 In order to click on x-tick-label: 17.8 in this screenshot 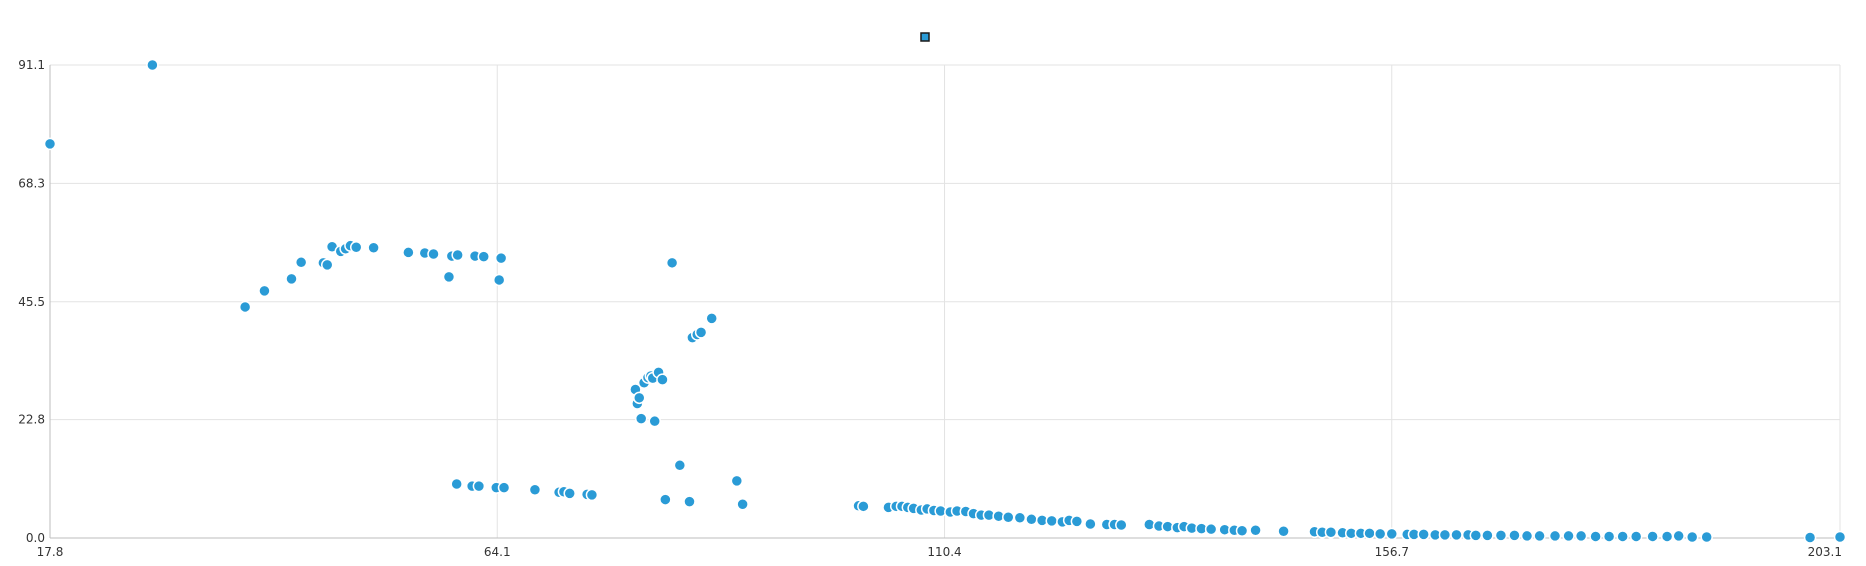, I will do `click(50, 552)`.